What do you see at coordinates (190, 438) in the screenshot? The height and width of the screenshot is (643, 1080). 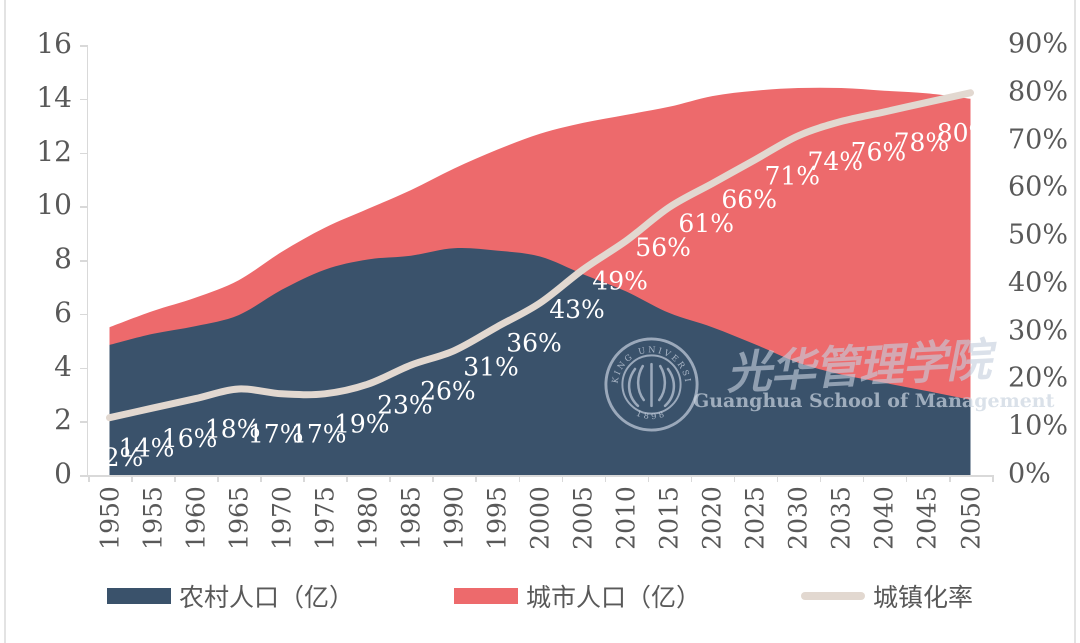 I see `rate-point-label: 16%` at bounding box center [190, 438].